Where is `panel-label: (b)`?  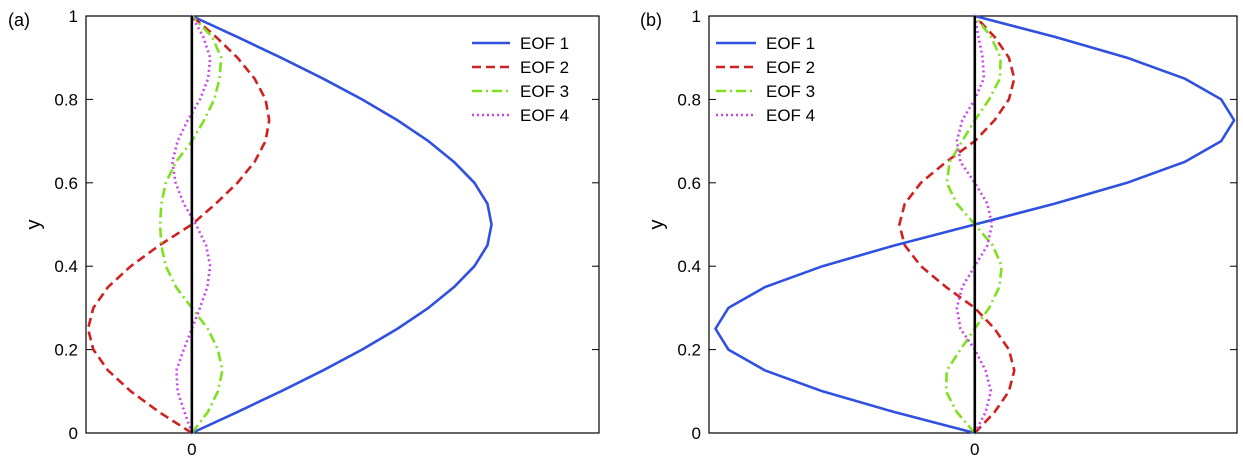
panel-label: (b) is located at coordinates (651, 20).